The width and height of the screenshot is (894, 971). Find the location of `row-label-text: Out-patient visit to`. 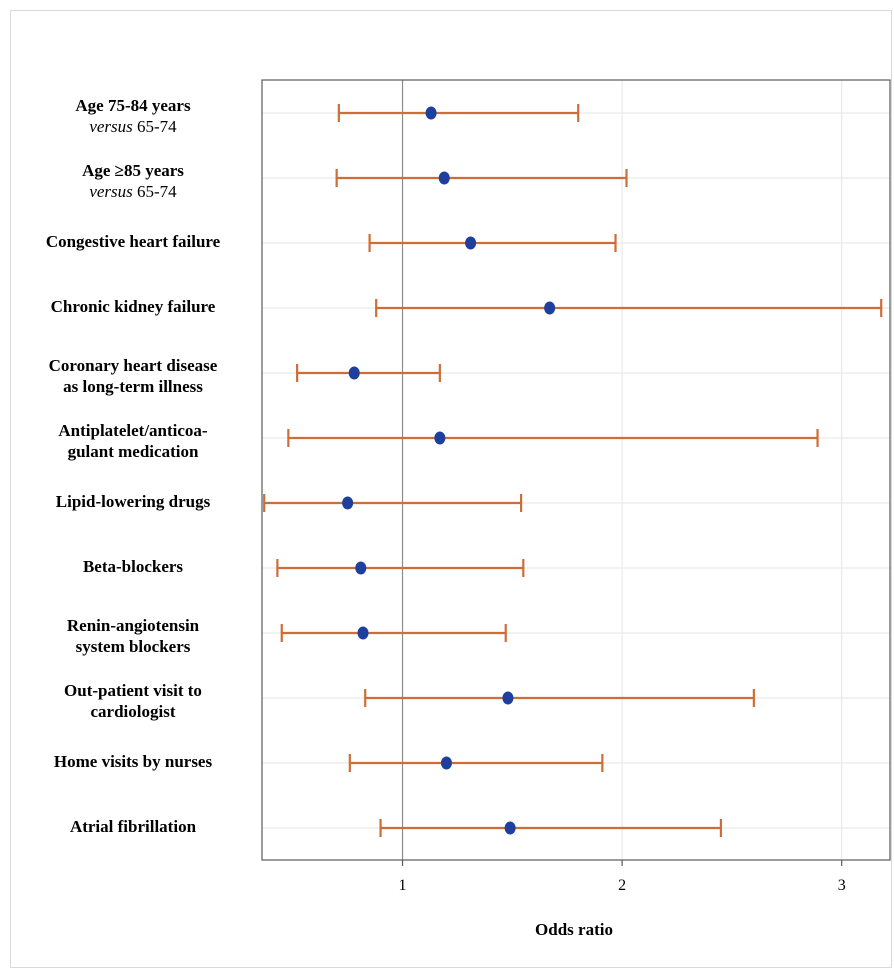

row-label-text: Out-patient visit to is located at coordinates (133, 690).